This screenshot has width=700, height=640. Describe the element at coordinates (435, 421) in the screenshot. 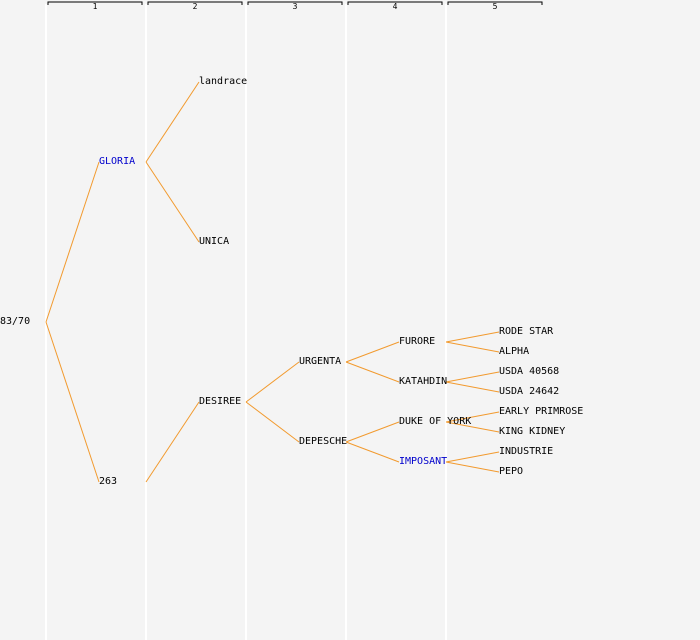

I see `pedigree-node-duke: DUKE OF YORK` at that location.